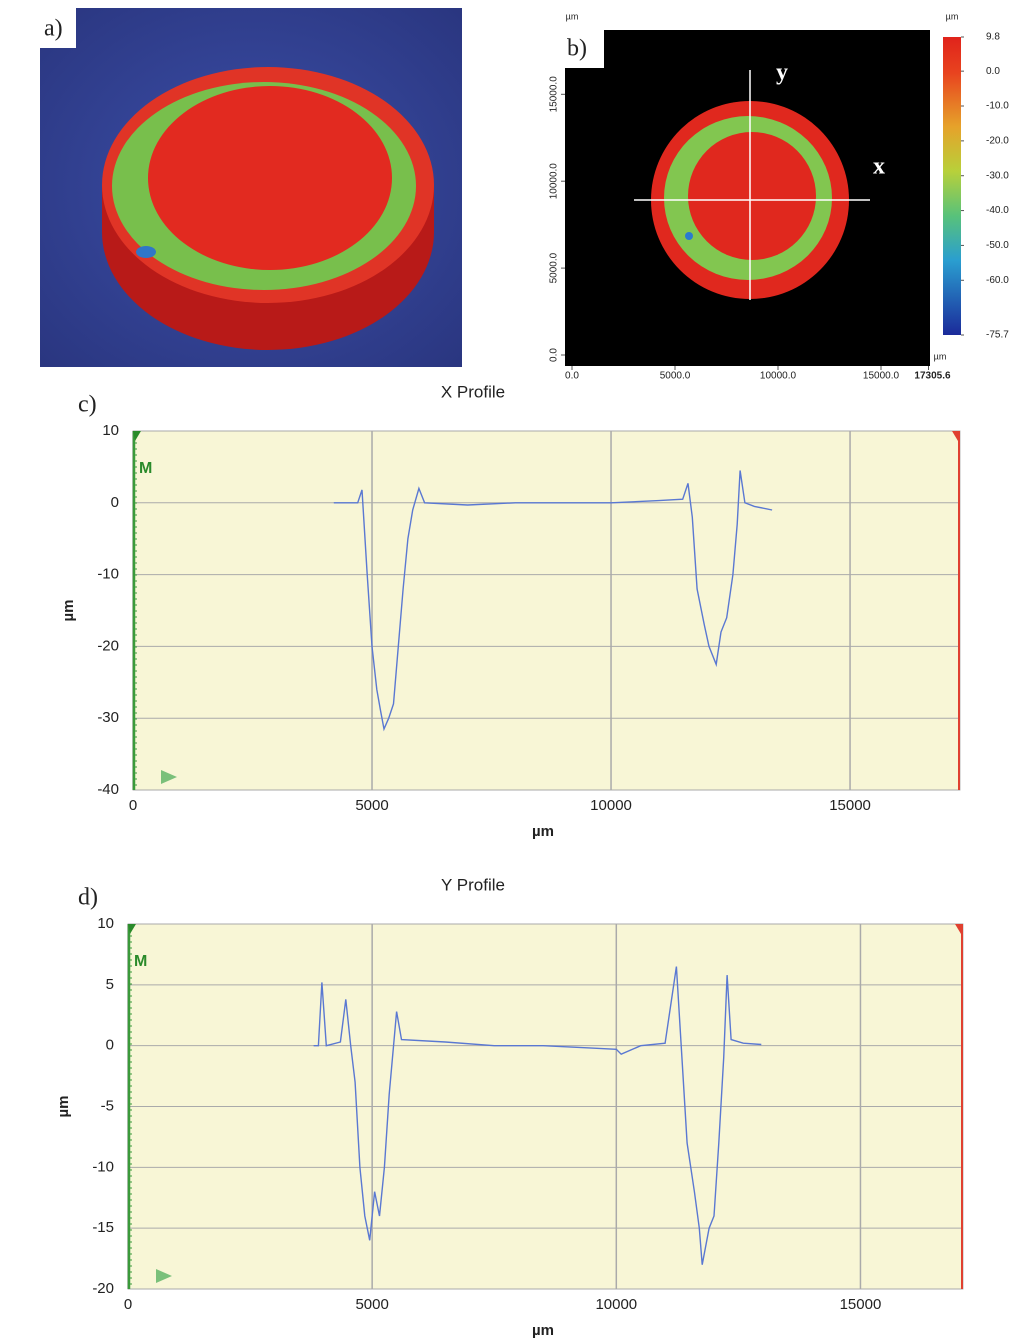 Image resolution: width=1009 pixels, height=1341 pixels. Describe the element at coordinates (879, 167) in the screenshot. I see `axis-annotation: x` at that location.